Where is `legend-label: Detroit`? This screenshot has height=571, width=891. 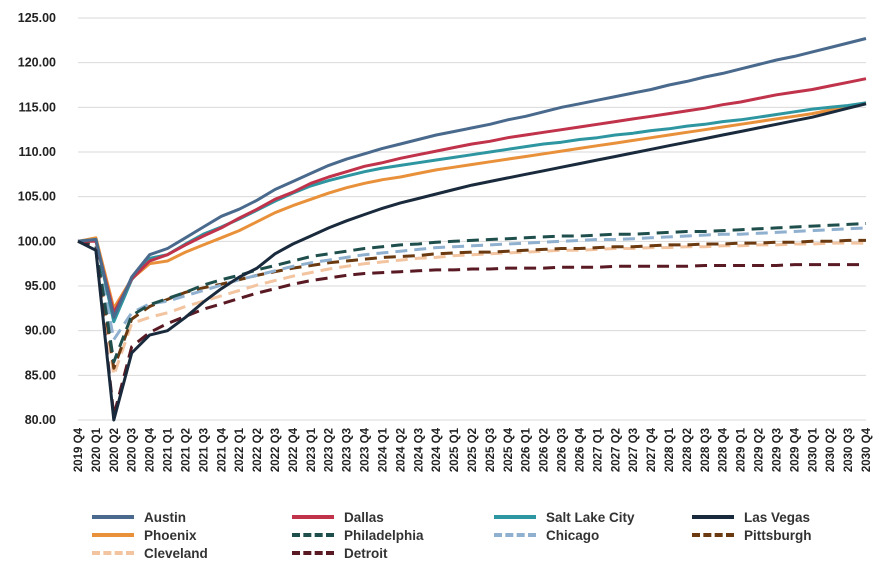
legend-label: Detroit is located at coordinates (366, 553).